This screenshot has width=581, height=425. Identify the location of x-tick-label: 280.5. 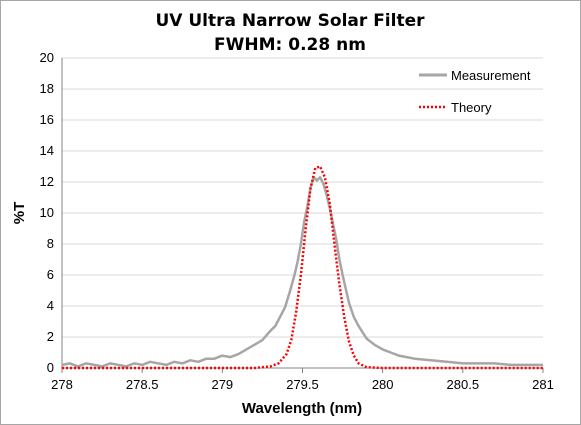
(463, 384).